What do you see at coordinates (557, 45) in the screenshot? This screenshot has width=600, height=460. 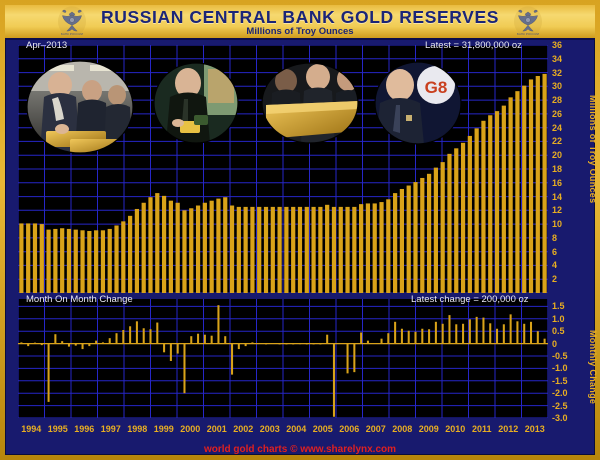 I see `reserves-y-tick: 36` at bounding box center [557, 45].